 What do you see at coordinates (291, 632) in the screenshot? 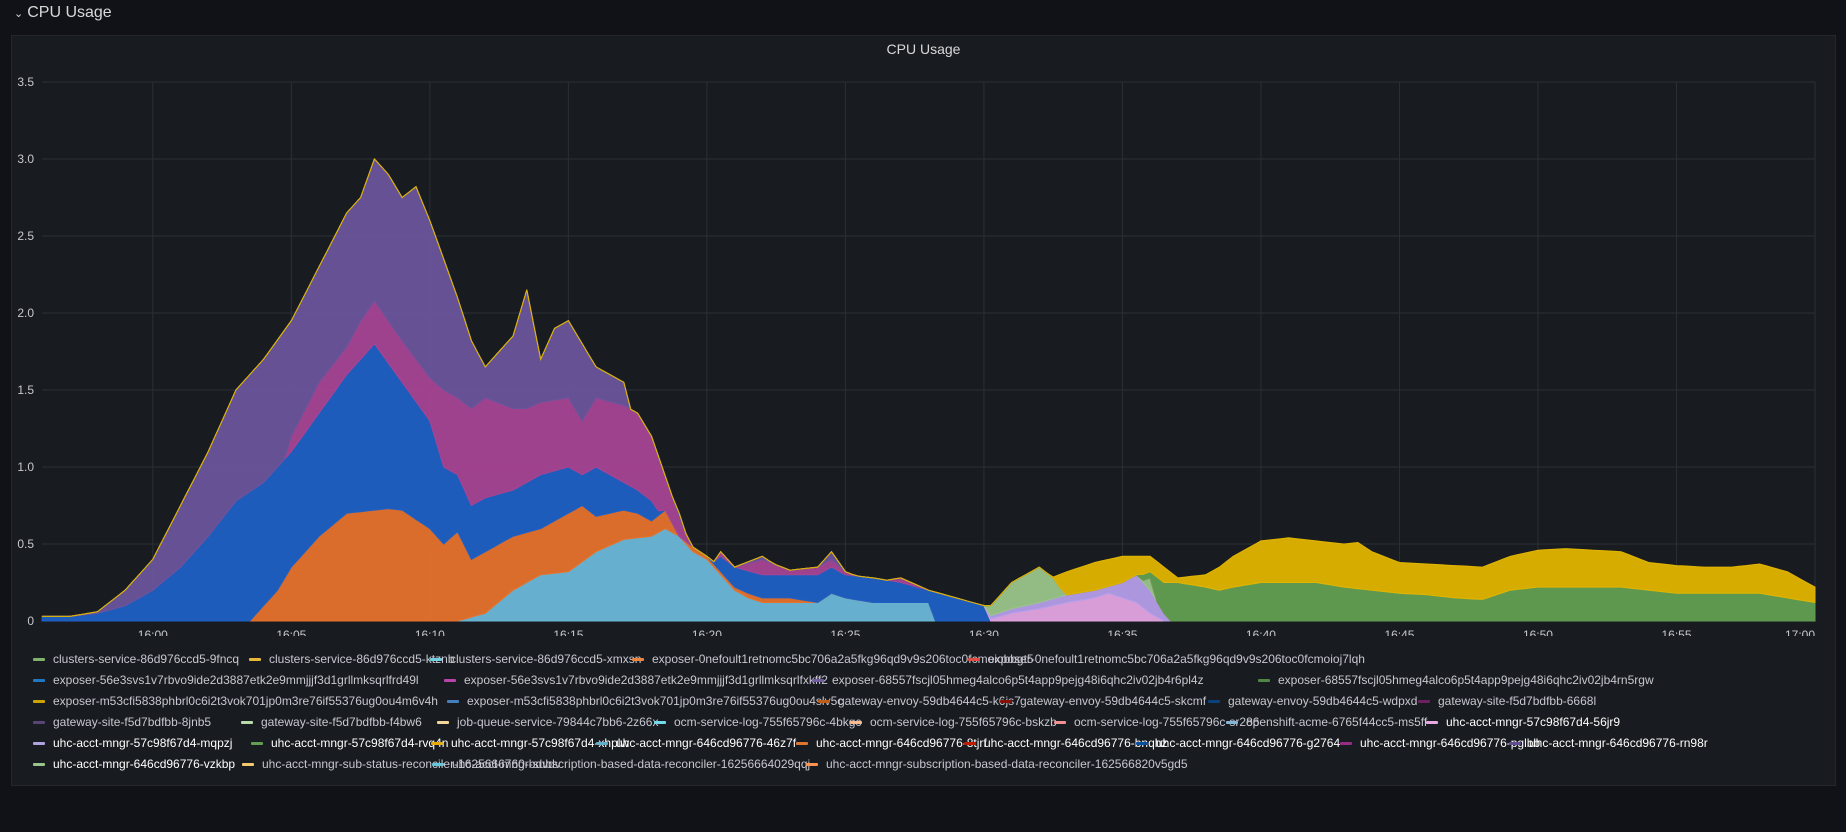
I see `x-tick-label: 16:05` at bounding box center [291, 632].